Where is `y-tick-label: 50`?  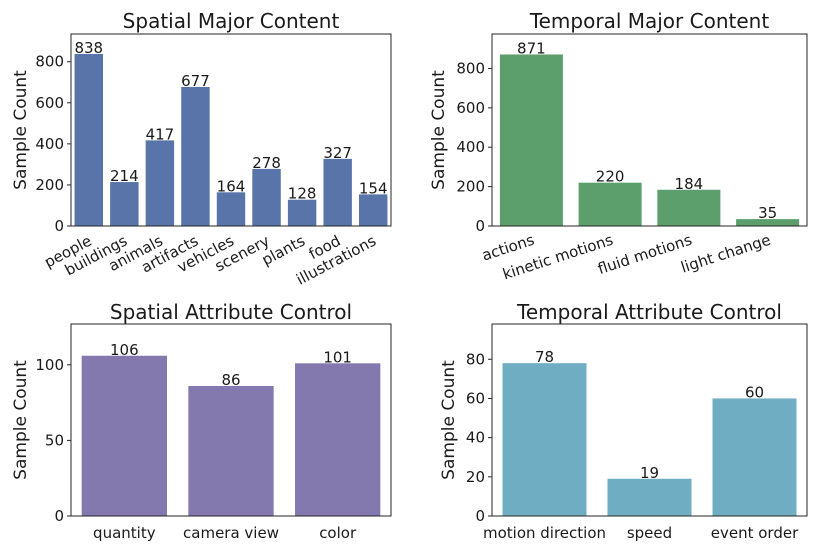
y-tick-label: 50 is located at coordinates (54, 440).